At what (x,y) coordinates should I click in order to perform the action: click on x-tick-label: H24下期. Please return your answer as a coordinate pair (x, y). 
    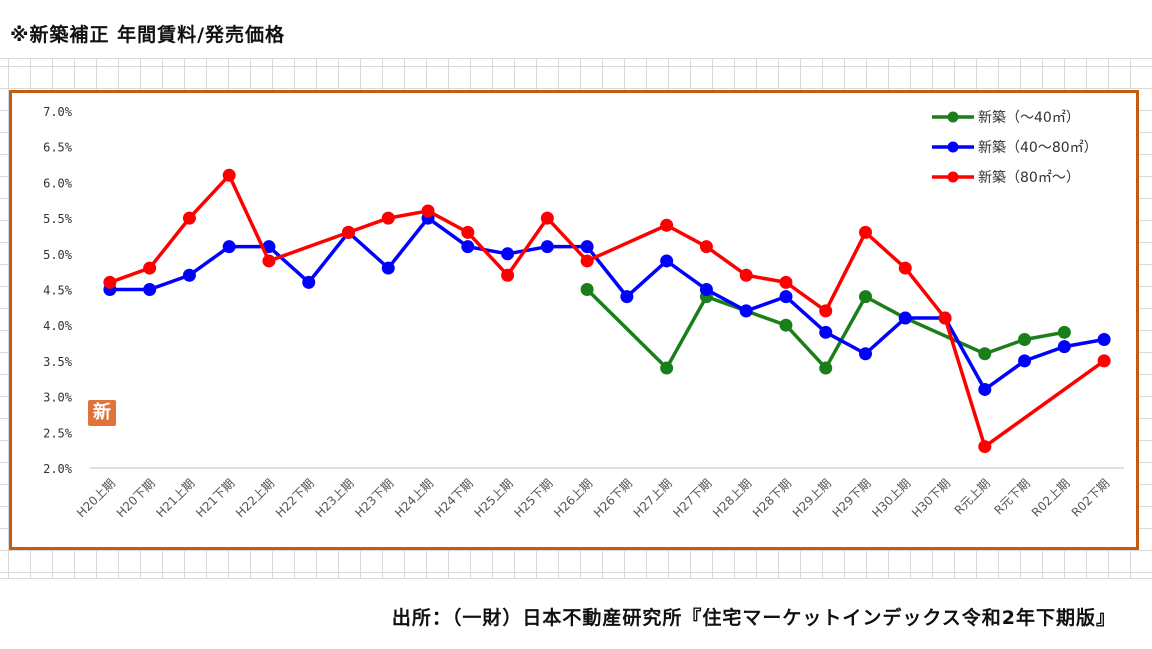
    Looking at the image, I should click on (454, 498).